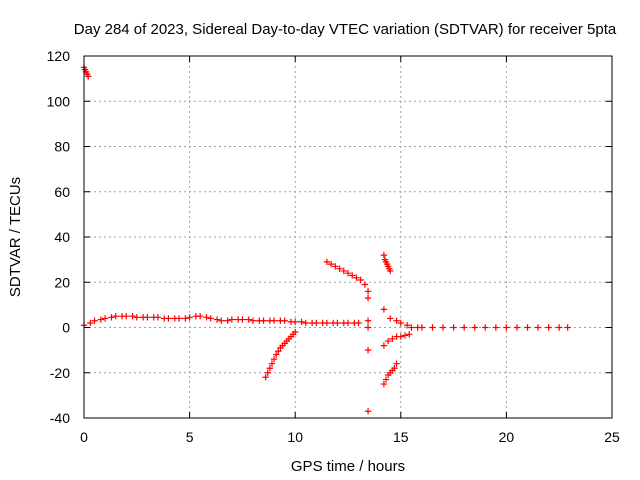 The width and height of the screenshot is (640, 480). Describe the element at coordinates (295, 437) in the screenshot. I see `x-tick-label: 10` at that location.